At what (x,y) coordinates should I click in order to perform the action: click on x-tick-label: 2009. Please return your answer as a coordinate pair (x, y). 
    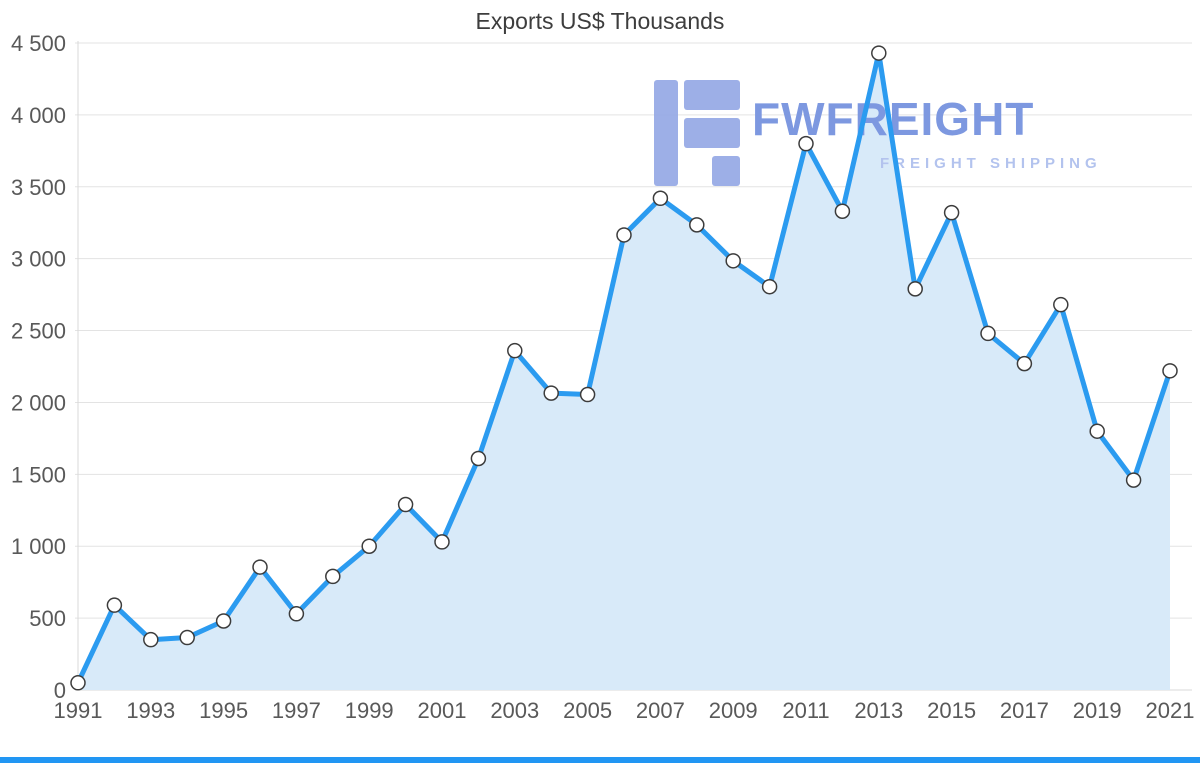
    Looking at the image, I should click on (733, 710).